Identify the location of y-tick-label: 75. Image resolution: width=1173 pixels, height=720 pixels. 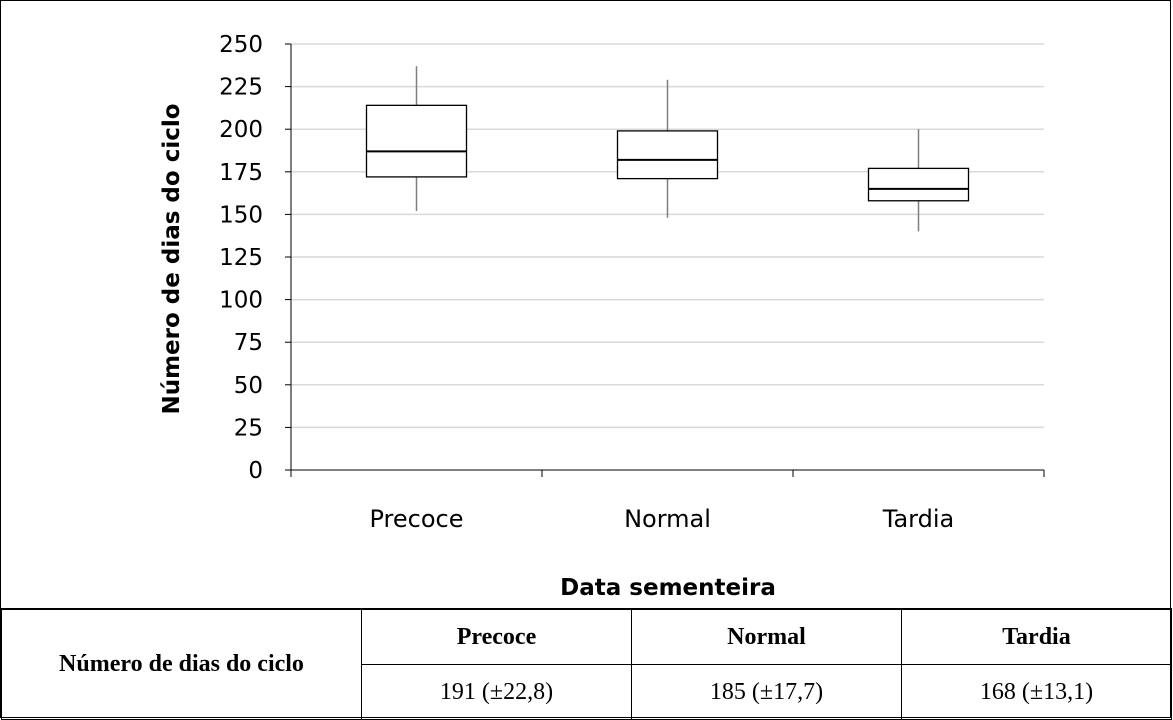
(248, 343).